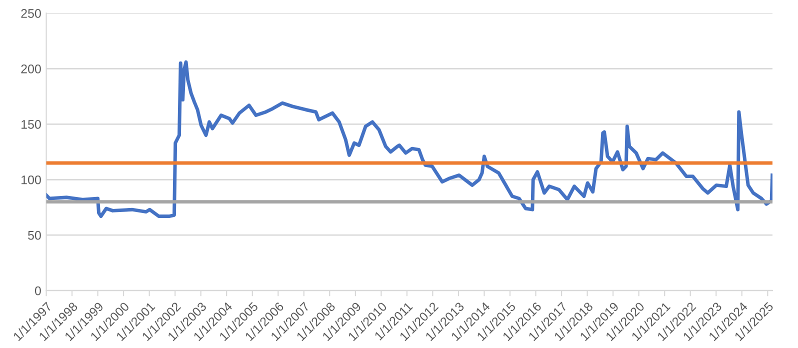 The image size is (798, 348). I want to click on y-tick-label: 200, so click(31, 69).